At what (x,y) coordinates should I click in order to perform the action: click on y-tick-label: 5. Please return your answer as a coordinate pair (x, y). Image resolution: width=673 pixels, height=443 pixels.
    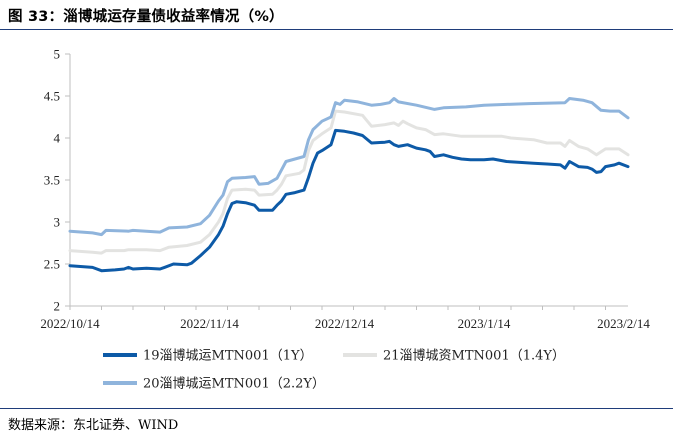
    Looking at the image, I should click on (57, 54).